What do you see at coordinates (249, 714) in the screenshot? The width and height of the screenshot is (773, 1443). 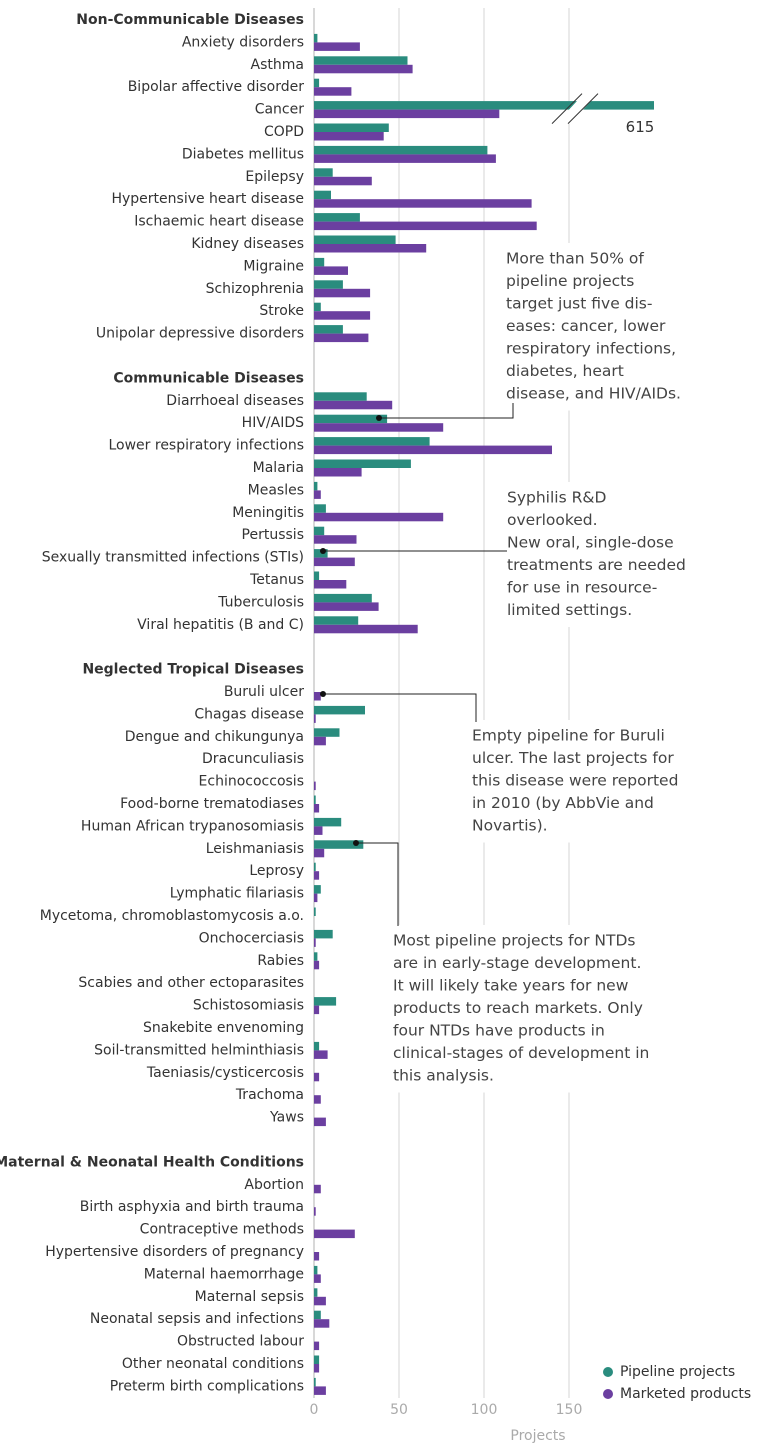 I see `y-tick-label: Chagas disease` at bounding box center [249, 714].